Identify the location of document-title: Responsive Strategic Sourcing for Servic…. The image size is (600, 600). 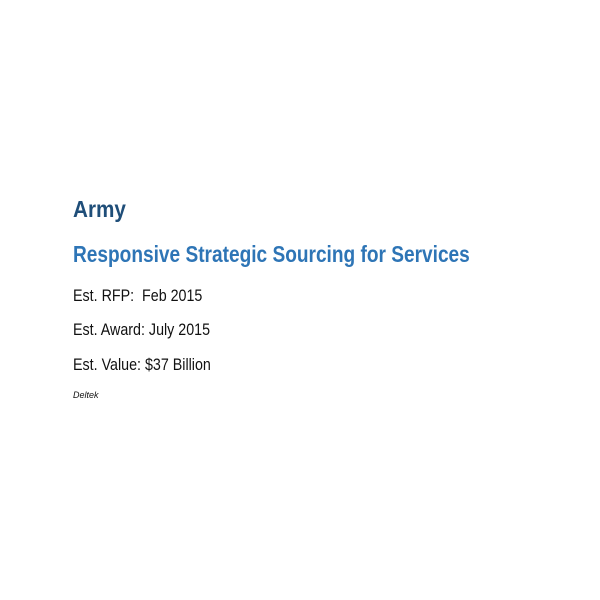
(271, 254).